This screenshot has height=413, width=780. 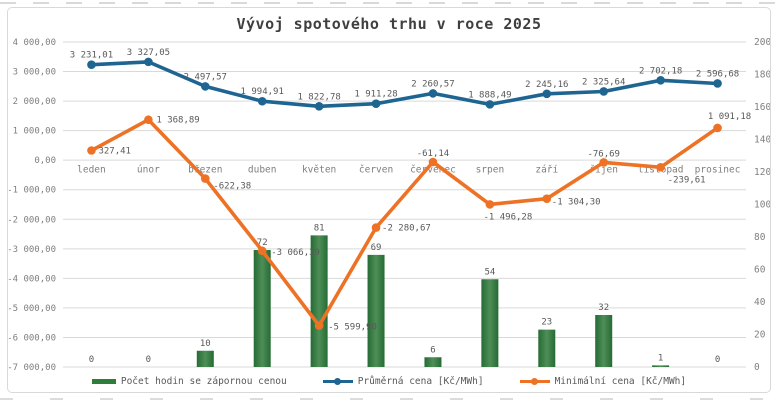 What do you see at coordinates (490, 170) in the screenshot?
I see `month-label: srpen` at bounding box center [490, 170].